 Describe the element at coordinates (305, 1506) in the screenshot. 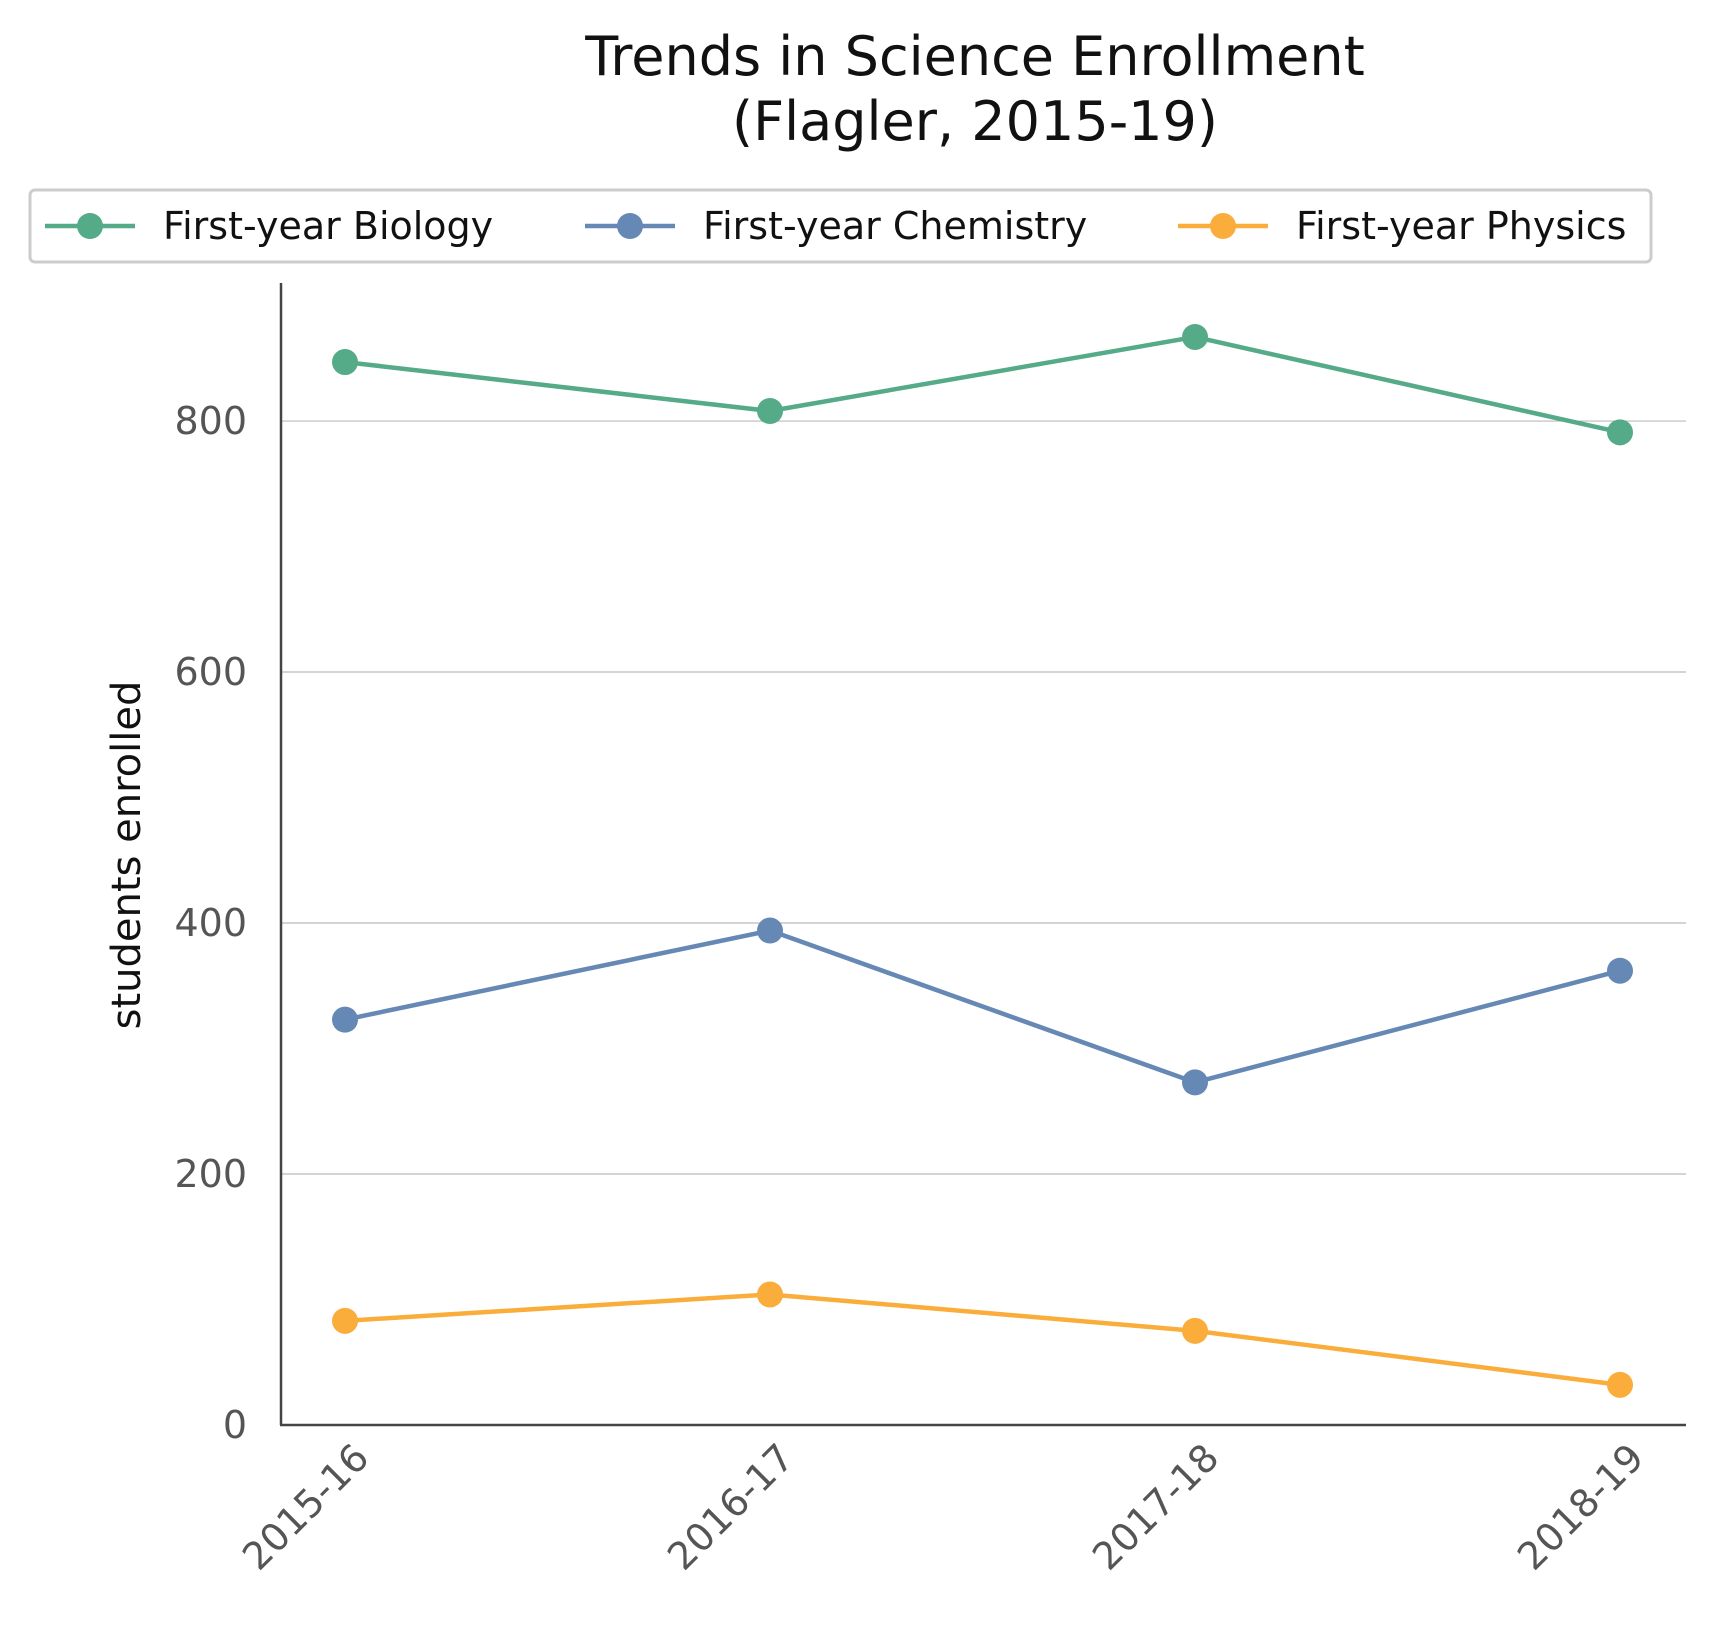

I see `x-tick-label-2015-16: 2015-16` at that location.